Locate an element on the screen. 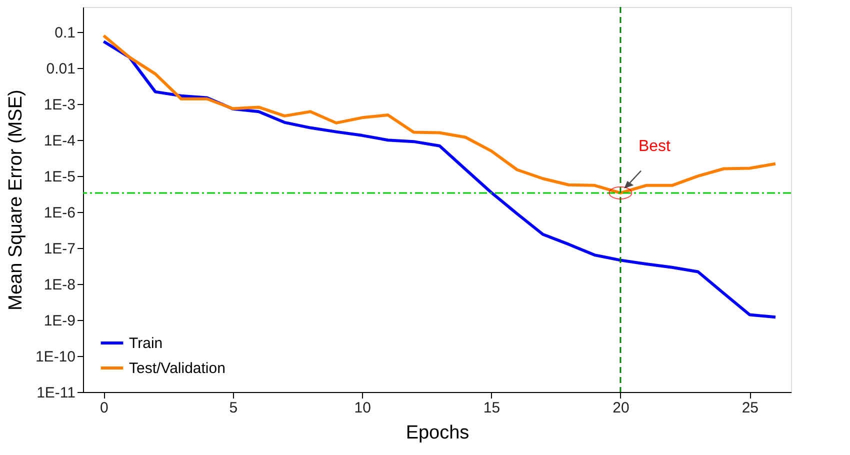 This screenshot has width=850, height=455. y-tick-label: 1E-8 is located at coordinates (60, 285).